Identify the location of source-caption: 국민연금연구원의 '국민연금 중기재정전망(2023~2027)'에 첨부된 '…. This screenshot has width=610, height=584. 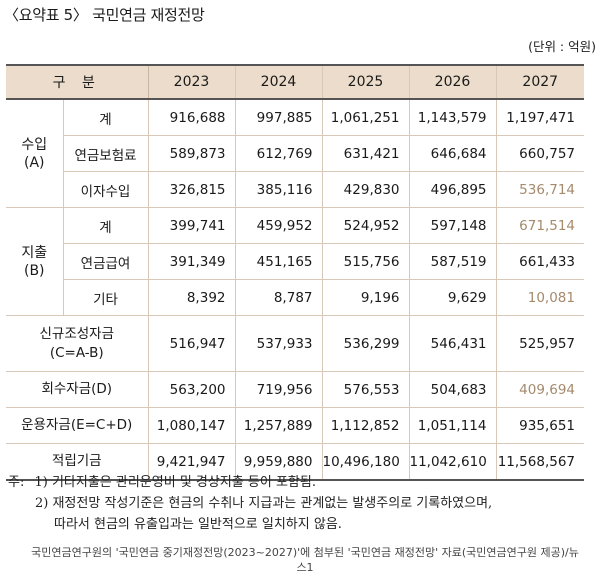
(305, 560).